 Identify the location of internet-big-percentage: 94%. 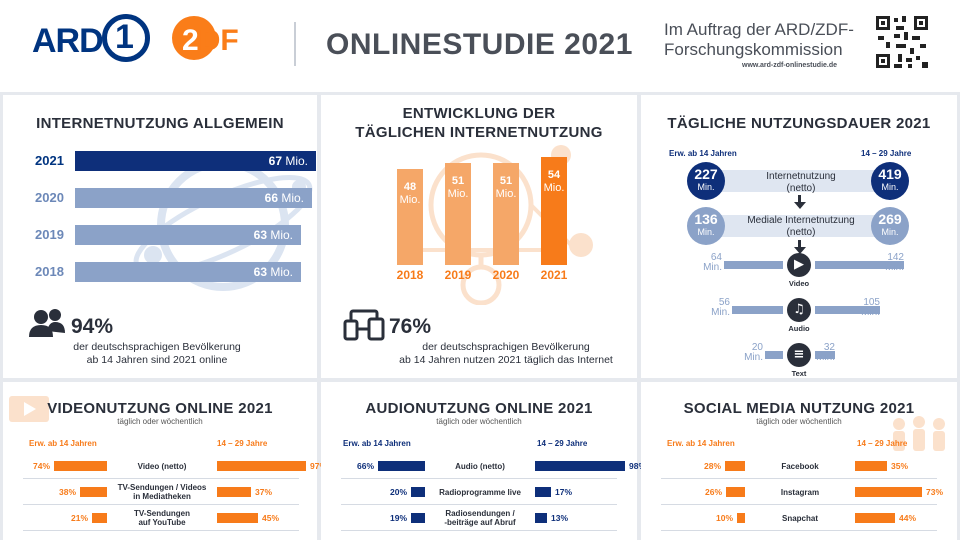
(92, 326).